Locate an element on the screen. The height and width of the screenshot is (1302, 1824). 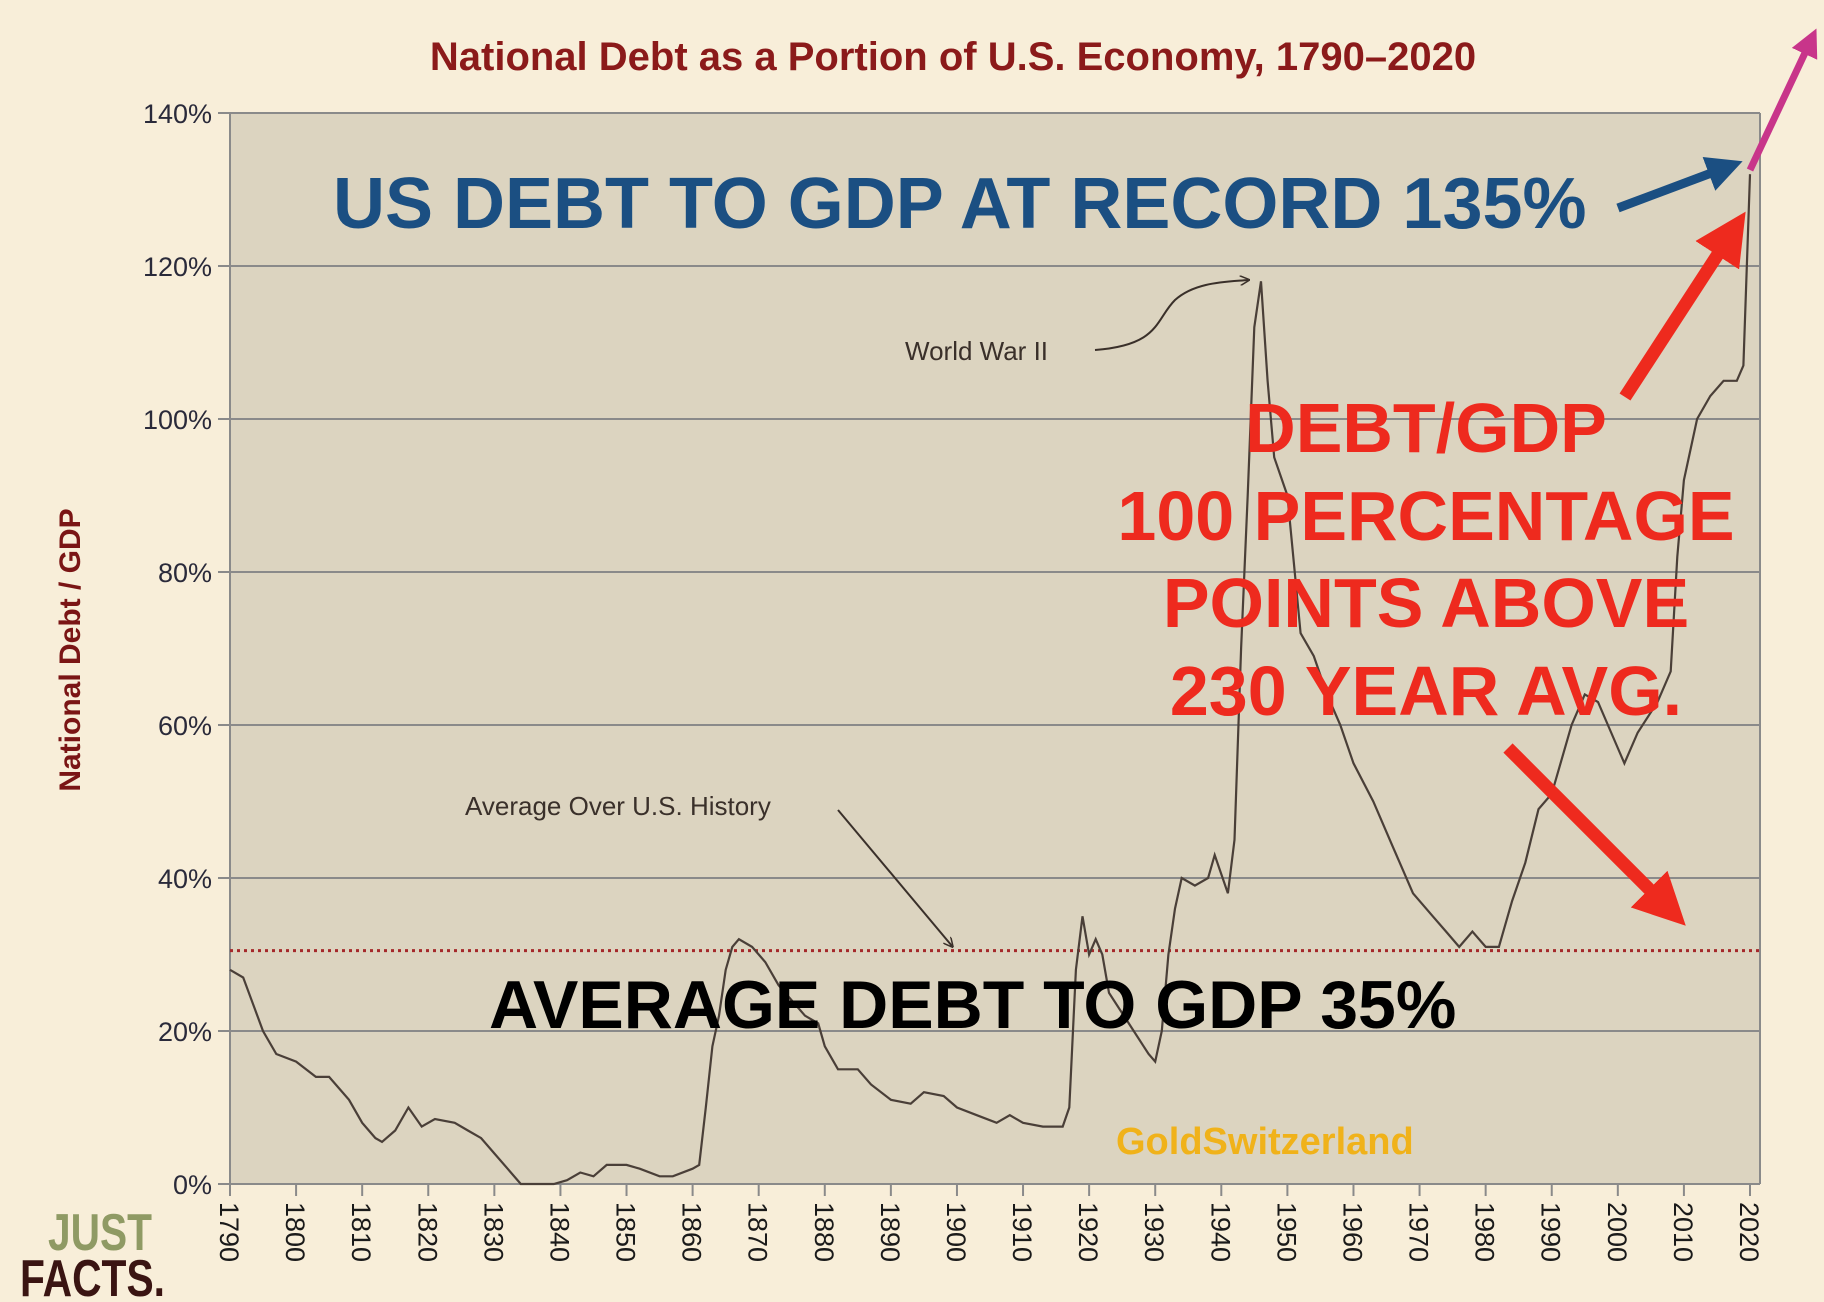
x-tick-label: 1910 is located at coordinates (1022, 1232).